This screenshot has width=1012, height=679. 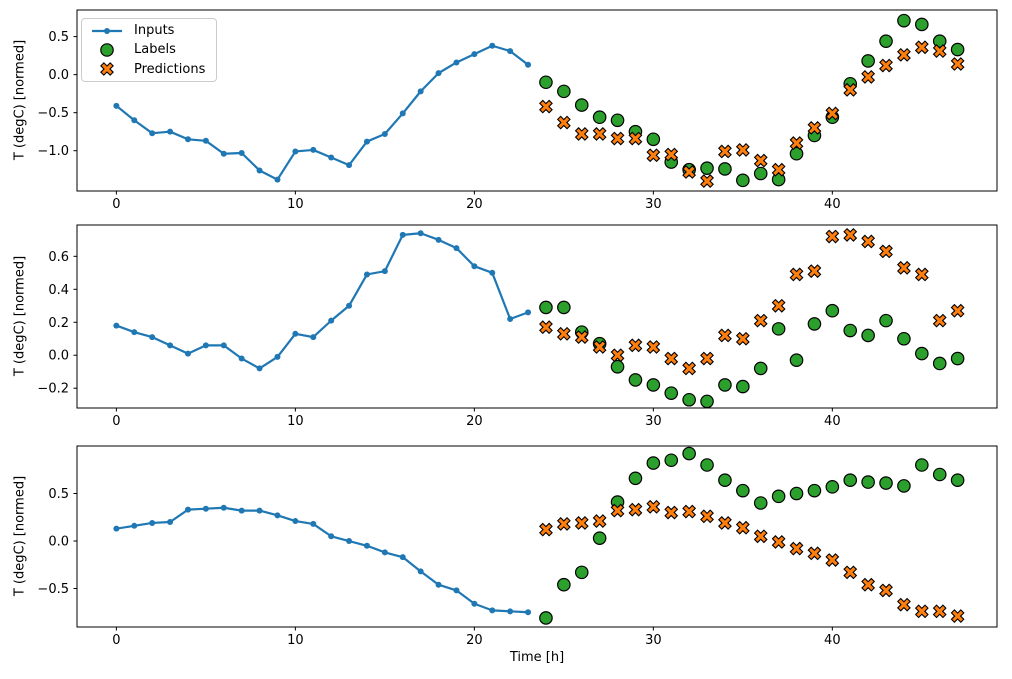 What do you see at coordinates (53, 113) in the screenshot?
I see `subplot-1-y-tick-label: −0.5` at bounding box center [53, 113].